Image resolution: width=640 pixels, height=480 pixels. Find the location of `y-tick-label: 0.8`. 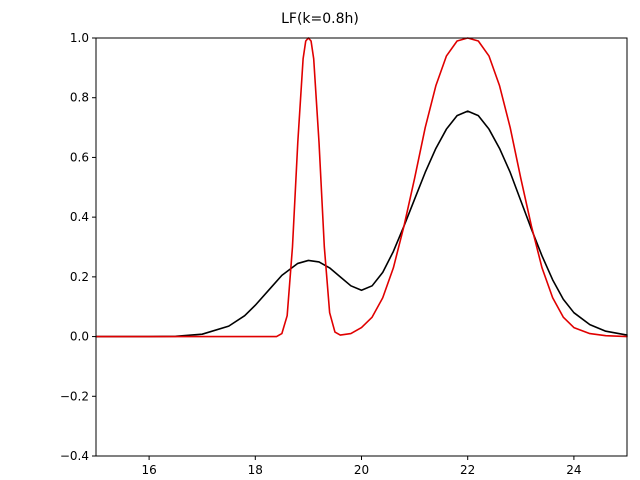

y-tick-label: 0.8 is located at coordinates (79, 98).